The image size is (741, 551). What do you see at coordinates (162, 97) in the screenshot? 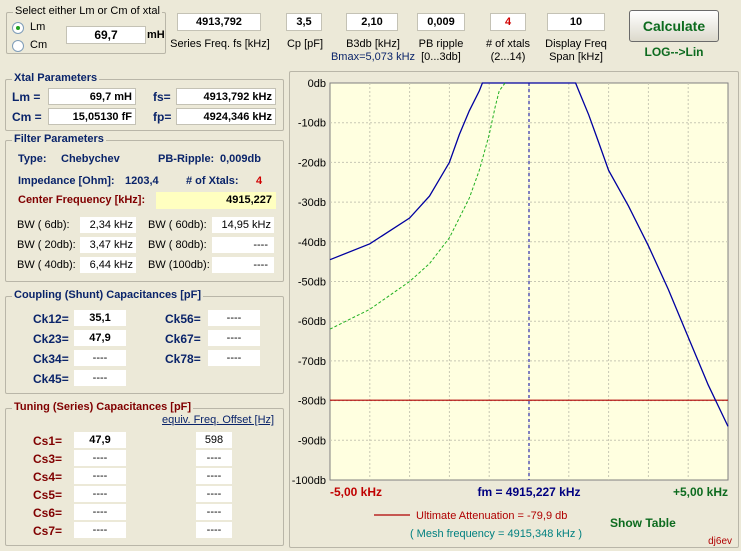
I see `fs-param-label: fs=` at bounding box center [162, 97].